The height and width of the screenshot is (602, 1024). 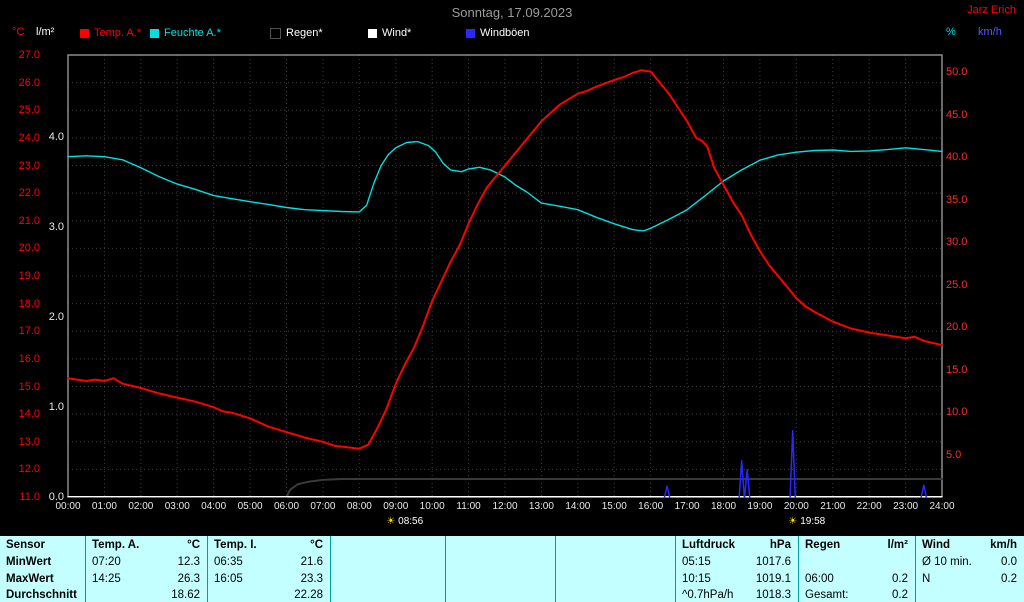 I want to click on x-axis-tick: 16:00, so click(x=651, y=506).